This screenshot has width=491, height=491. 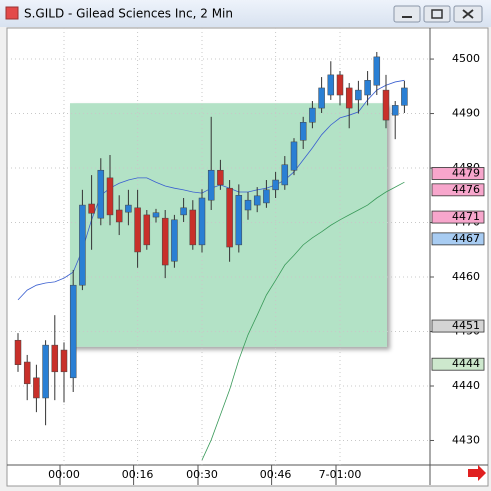 I want to click on price-label: 4451, so click(x=466, y=325).